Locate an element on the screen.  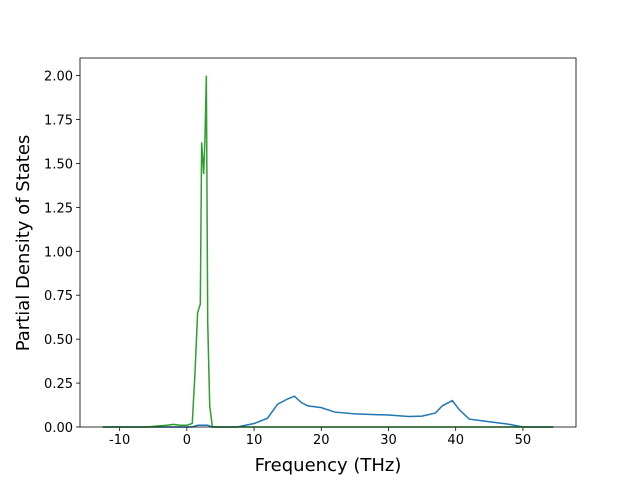
x-axis-label: Frequency (THz) is located at coordinates (328, 465).